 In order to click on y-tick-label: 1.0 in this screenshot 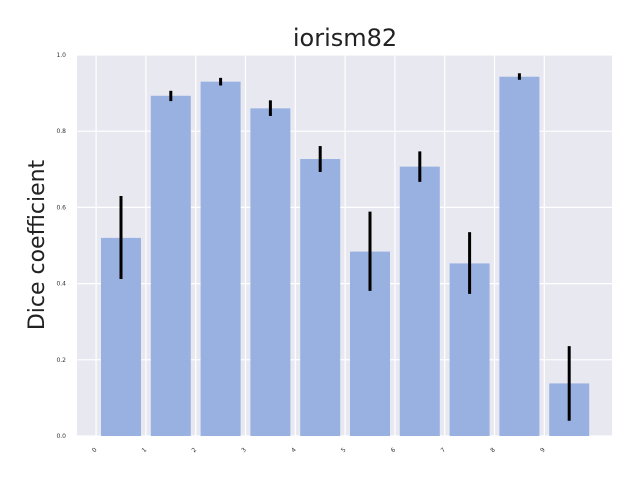, I will do `click(61, 55)`.